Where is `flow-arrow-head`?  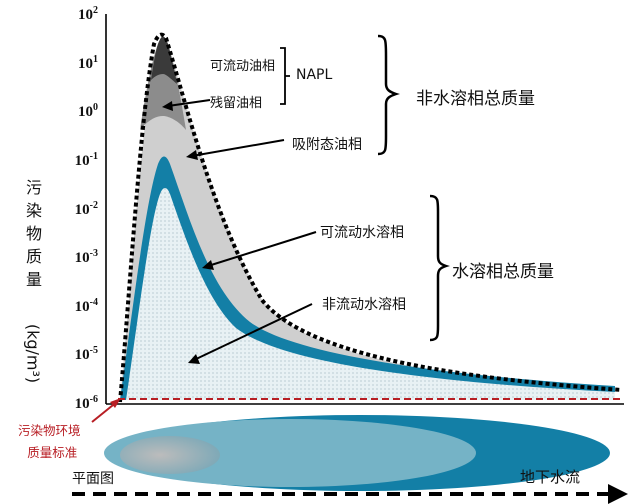 flow-arrow-head is located at coordinates (618, 494).